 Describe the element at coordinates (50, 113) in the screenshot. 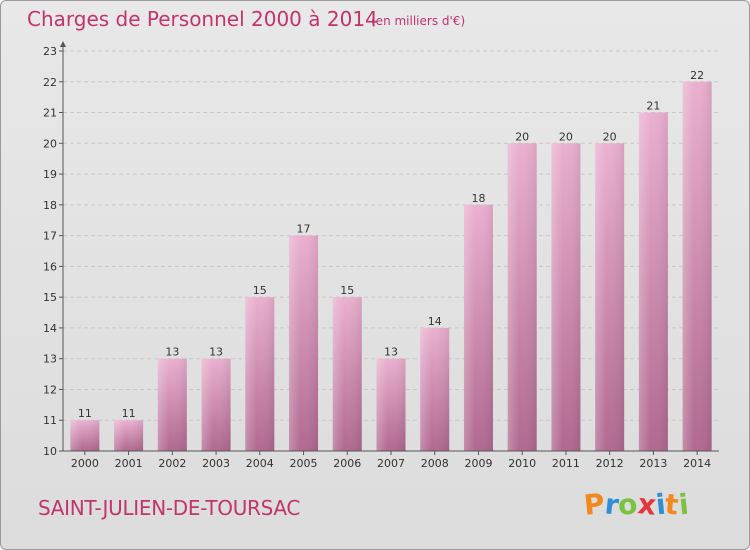

I see `y-tick-label: 21` at that location.